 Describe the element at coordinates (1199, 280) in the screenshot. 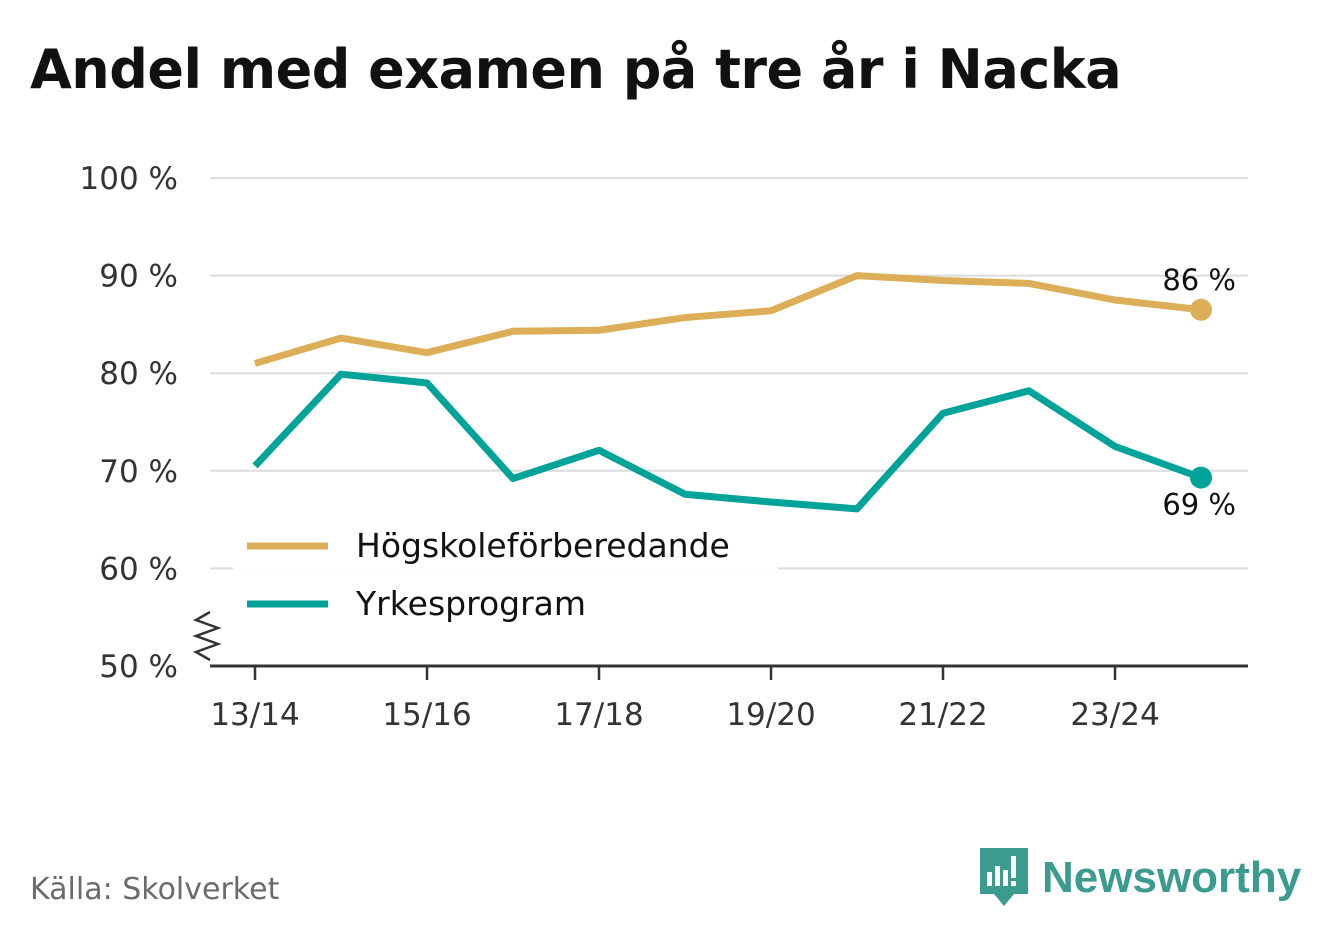

I see `data-label: 86 %` at that location.